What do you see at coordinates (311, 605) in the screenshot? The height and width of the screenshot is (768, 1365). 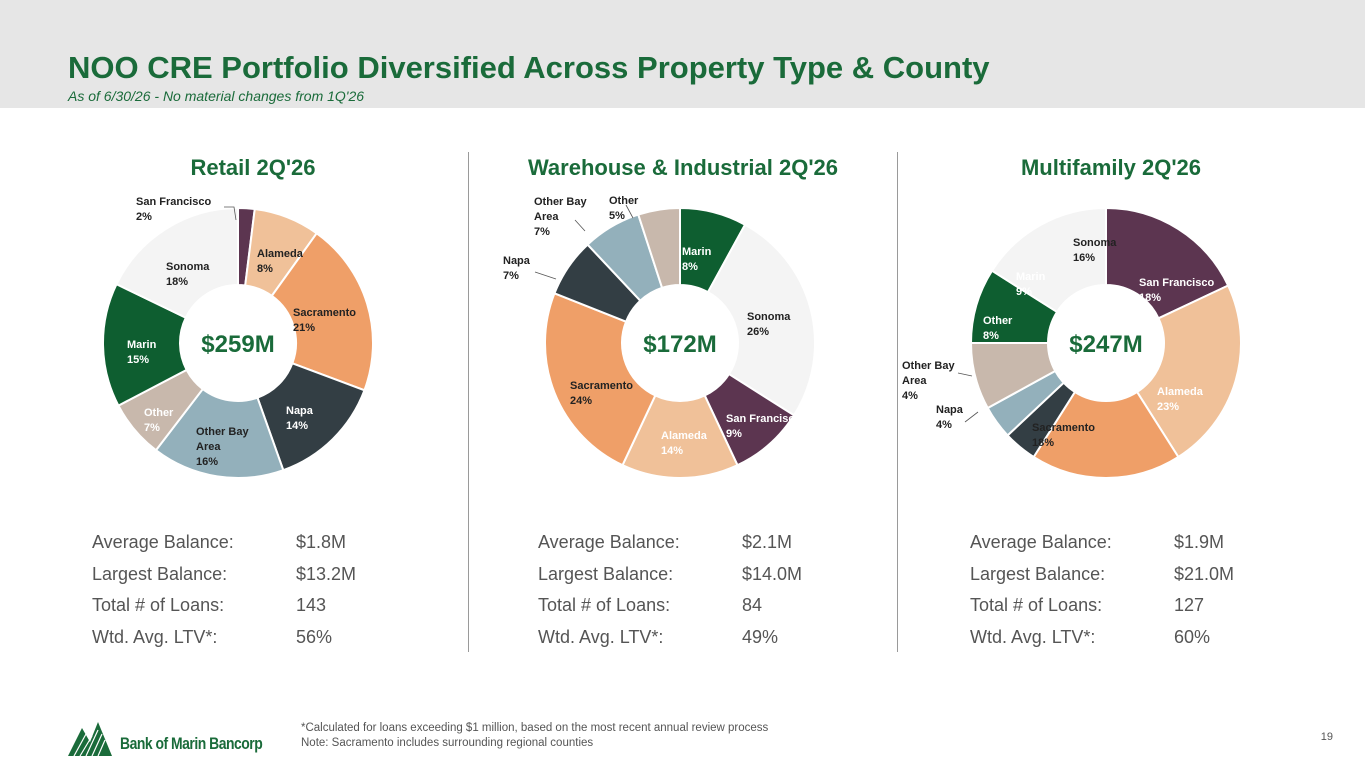 I see `stat-value: 143` at bounding box center [311, 605].